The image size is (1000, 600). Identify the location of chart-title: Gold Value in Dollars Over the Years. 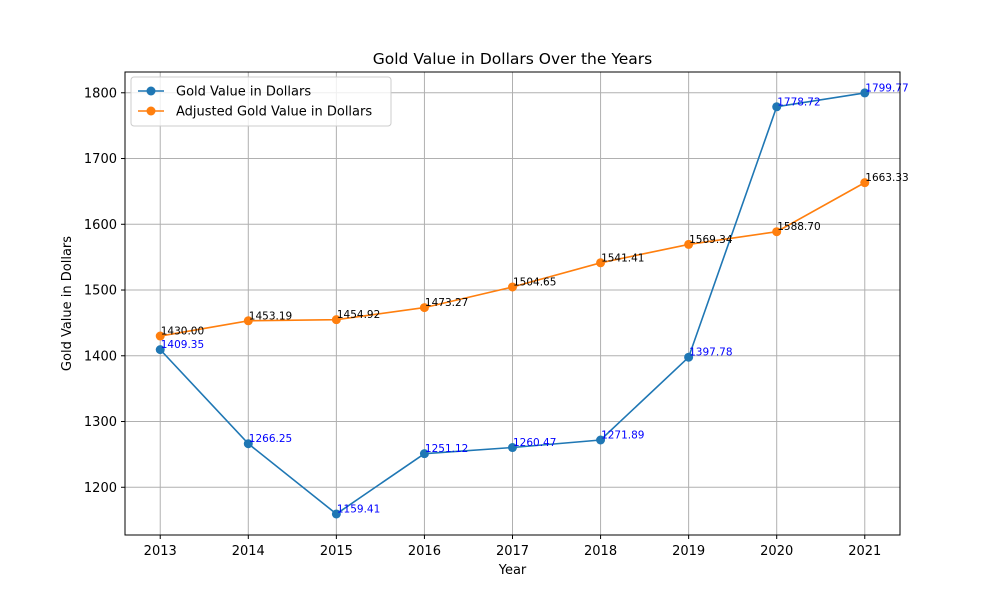
(512, 59).